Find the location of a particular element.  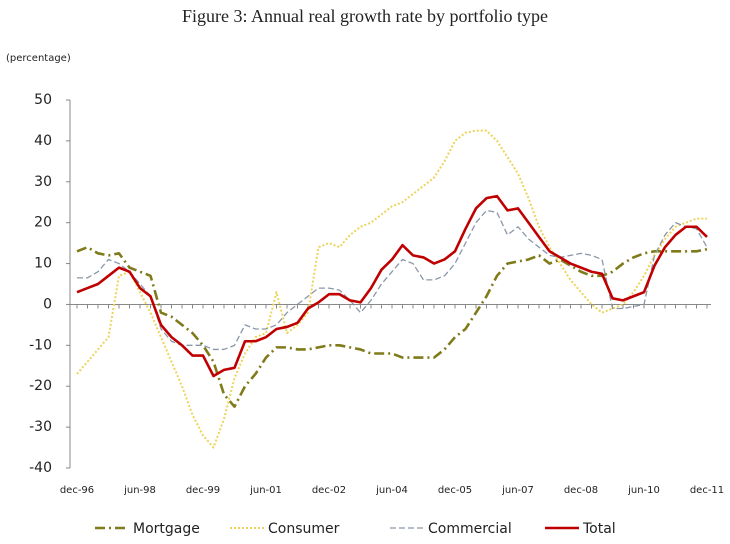

legend-label: Total is located at coordinates (599, 529).